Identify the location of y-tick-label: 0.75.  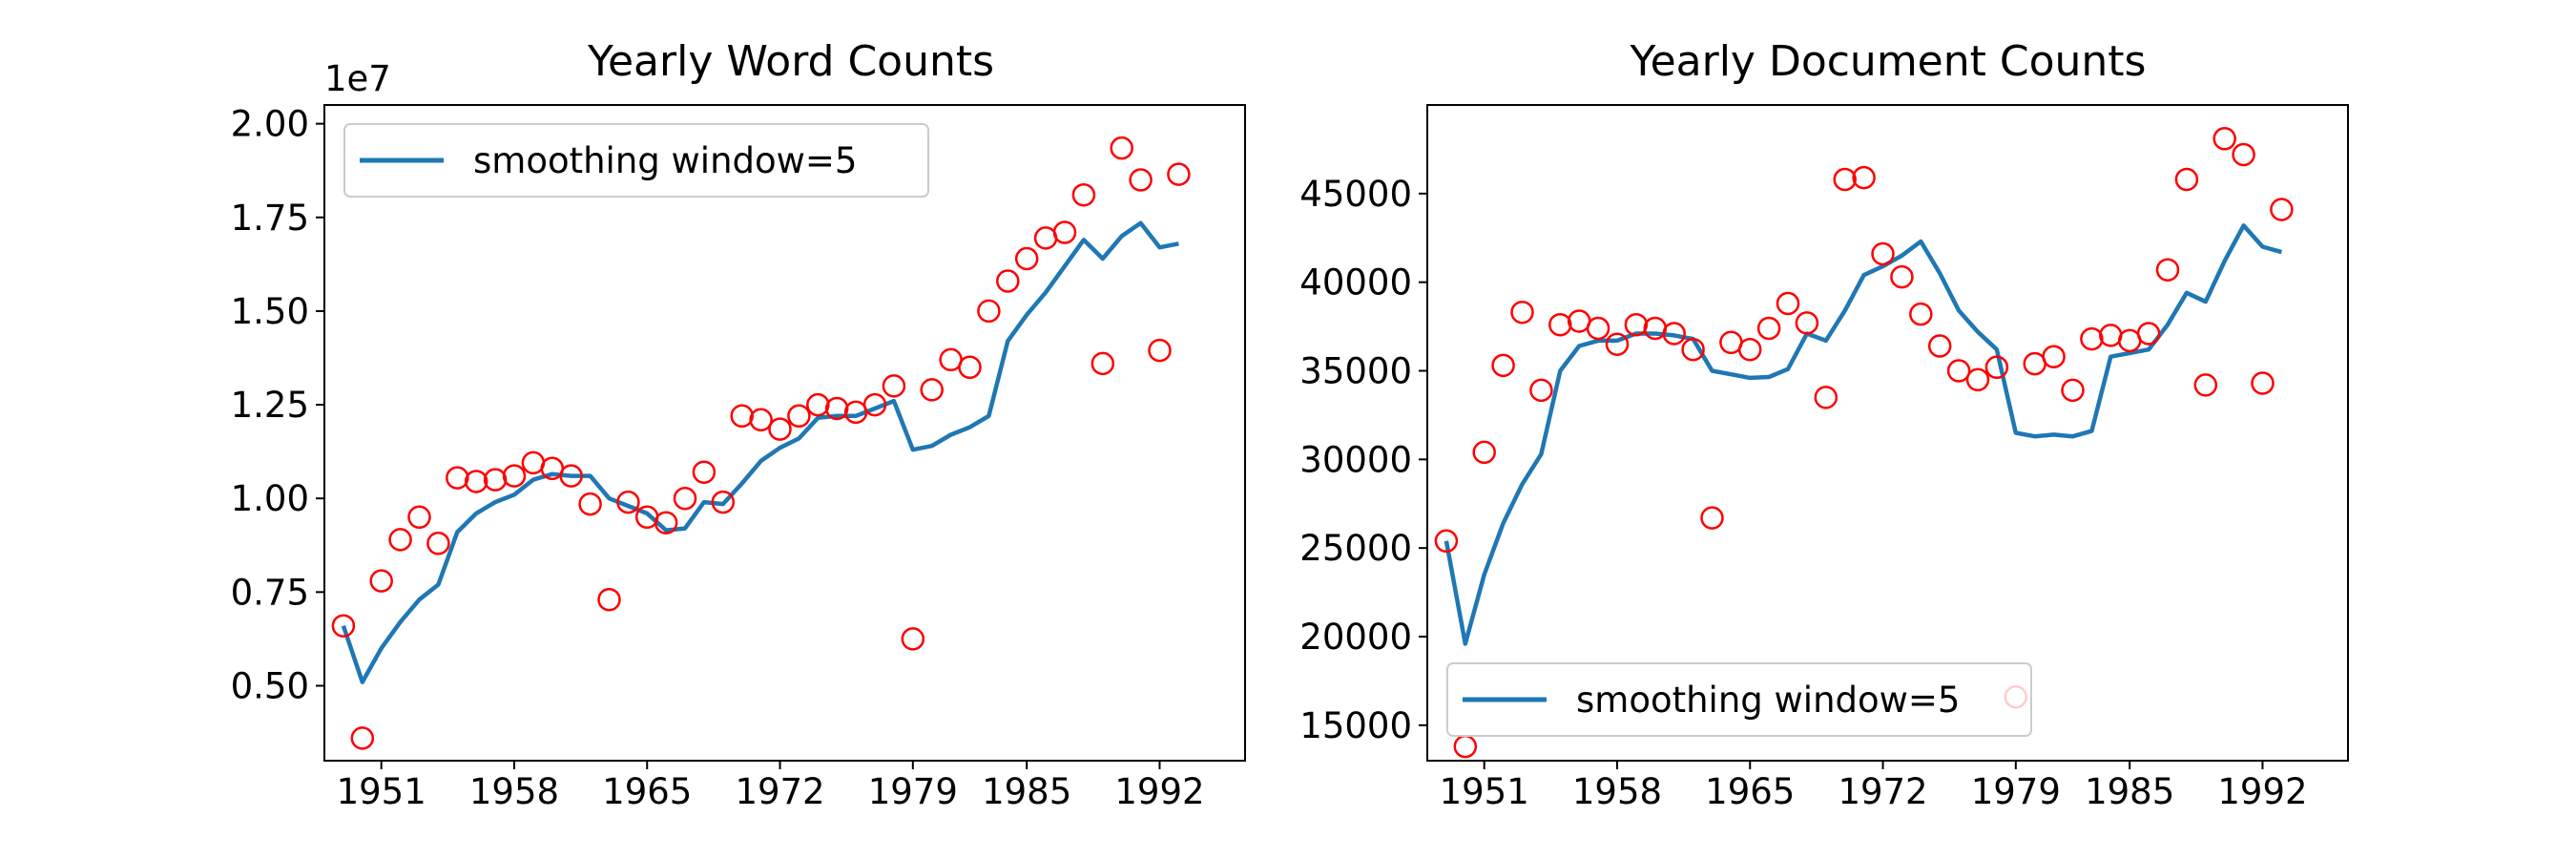
(270, 592).